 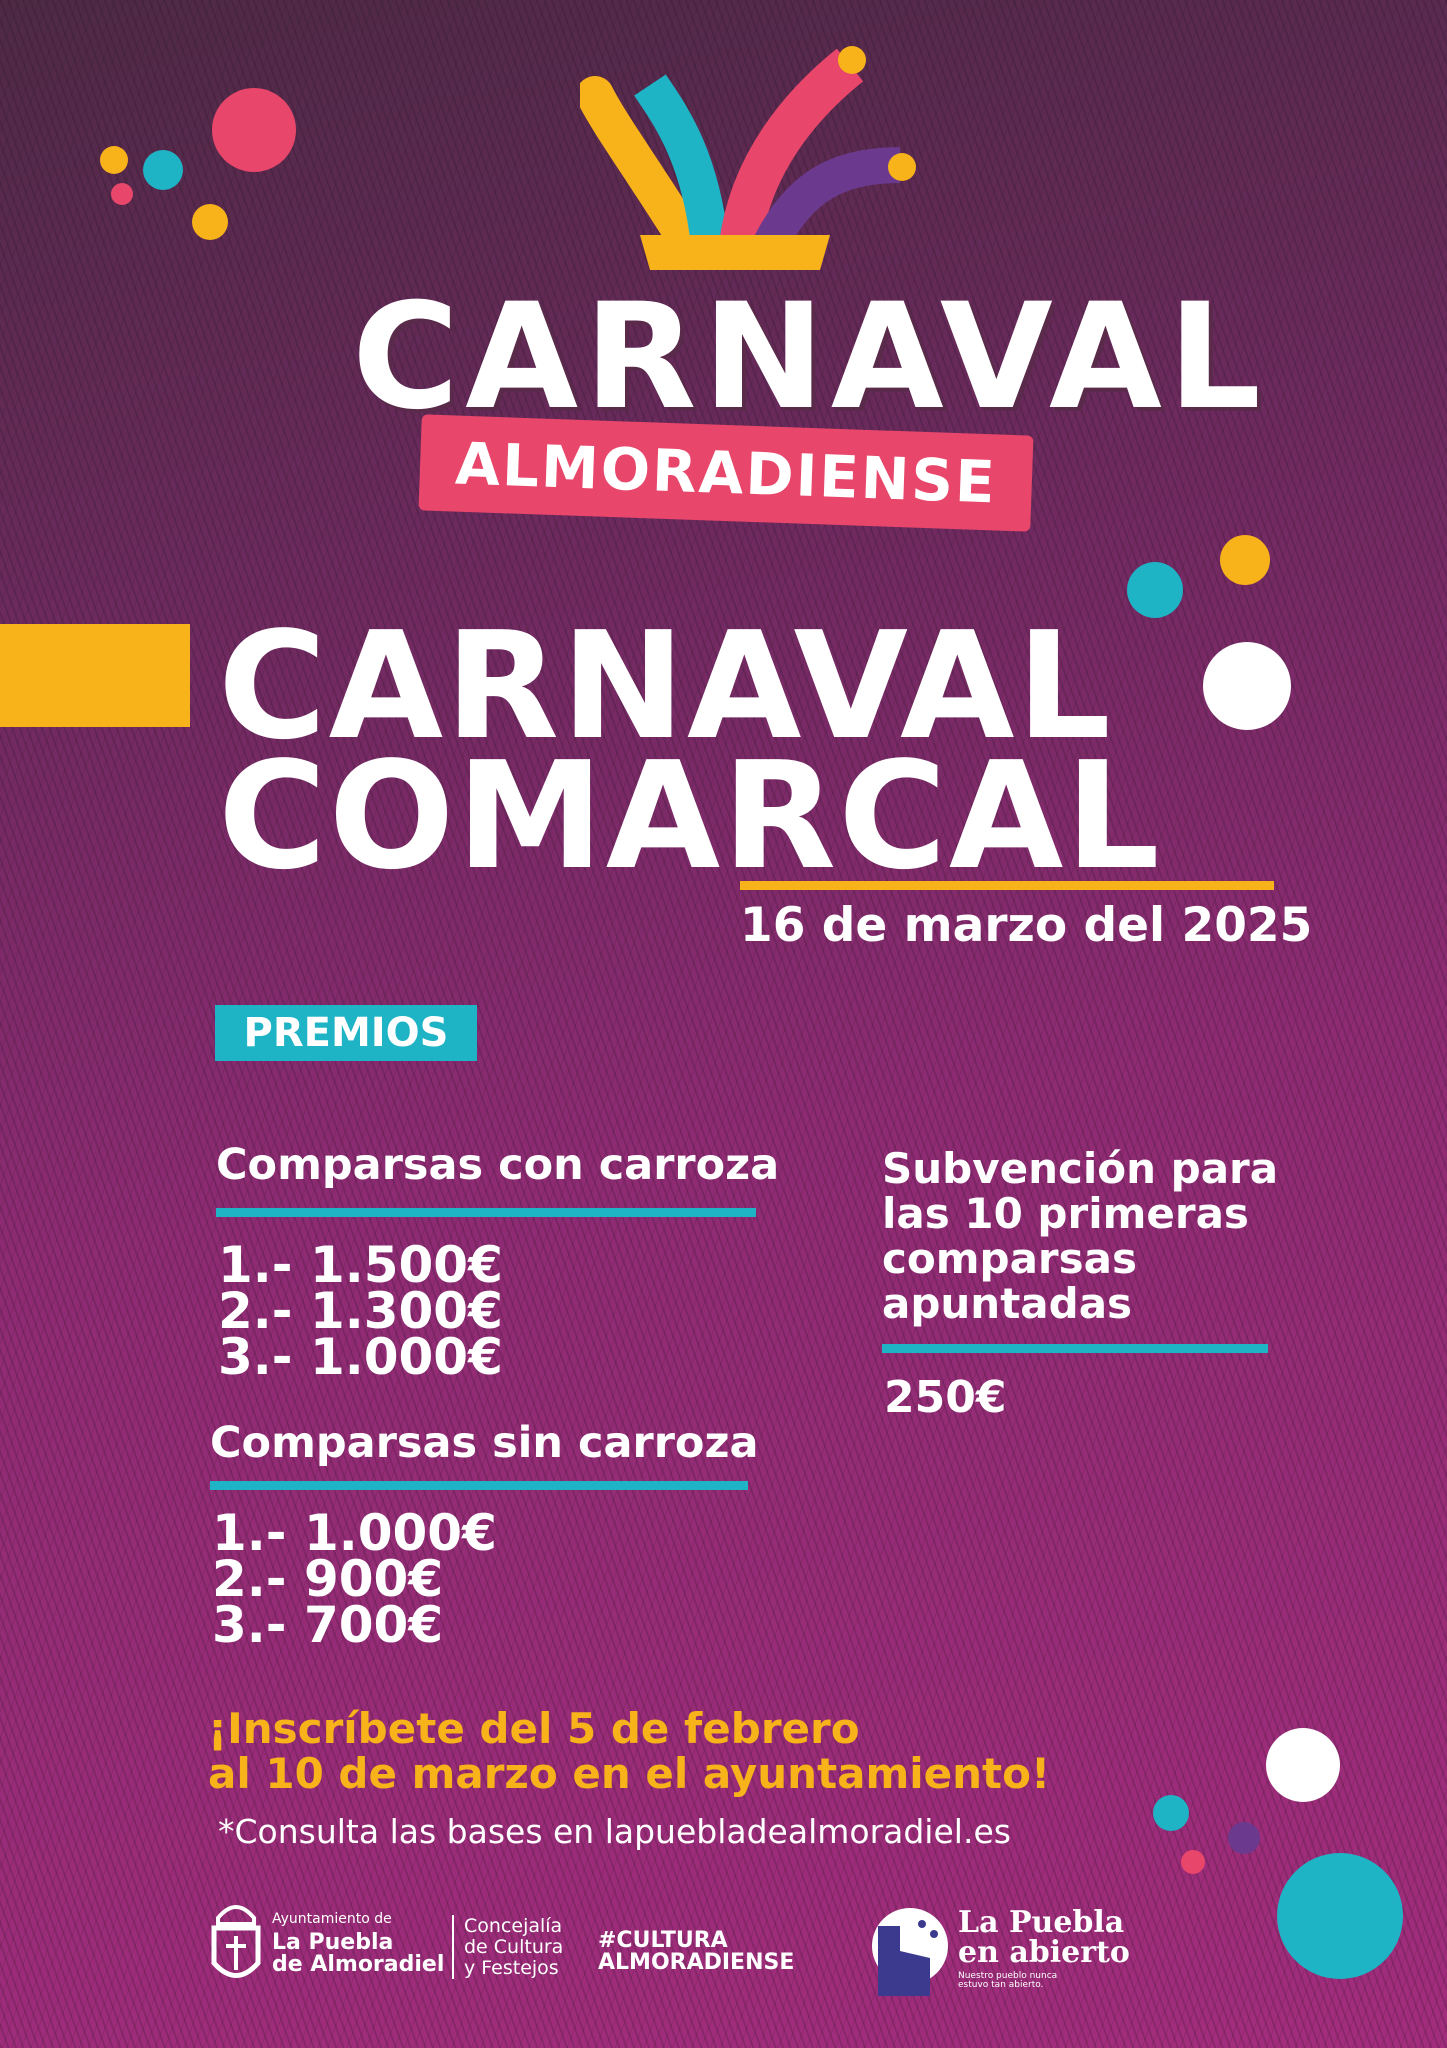 I want to click on prize-item: 3.- 700€, so click(x=328, y=1625).